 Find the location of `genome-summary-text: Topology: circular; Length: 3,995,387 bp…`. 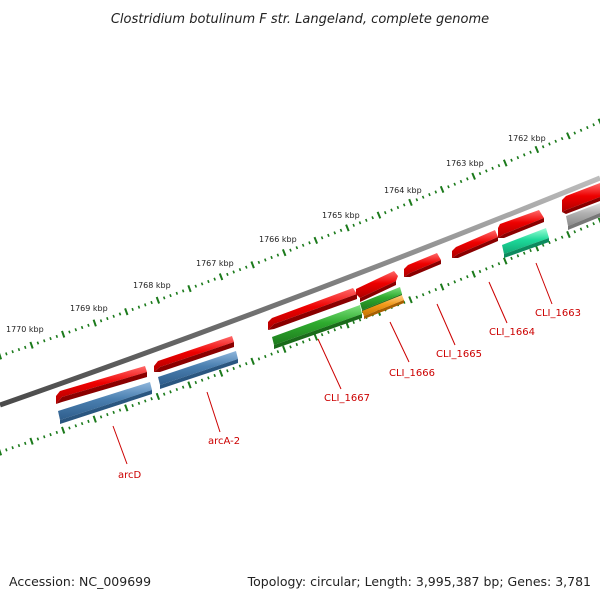

genome-summary-text: Topology: circular; Length: 3,995,387 bp… is located at coordinates (419, 581).